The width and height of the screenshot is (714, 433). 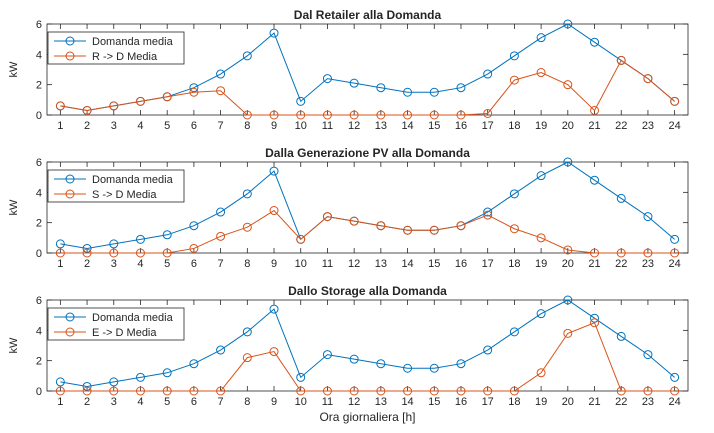 What do you see at coordinates (354, 402) in the screenshot?
I see `x-tick-label: 12` at bounding box center [354, 402].